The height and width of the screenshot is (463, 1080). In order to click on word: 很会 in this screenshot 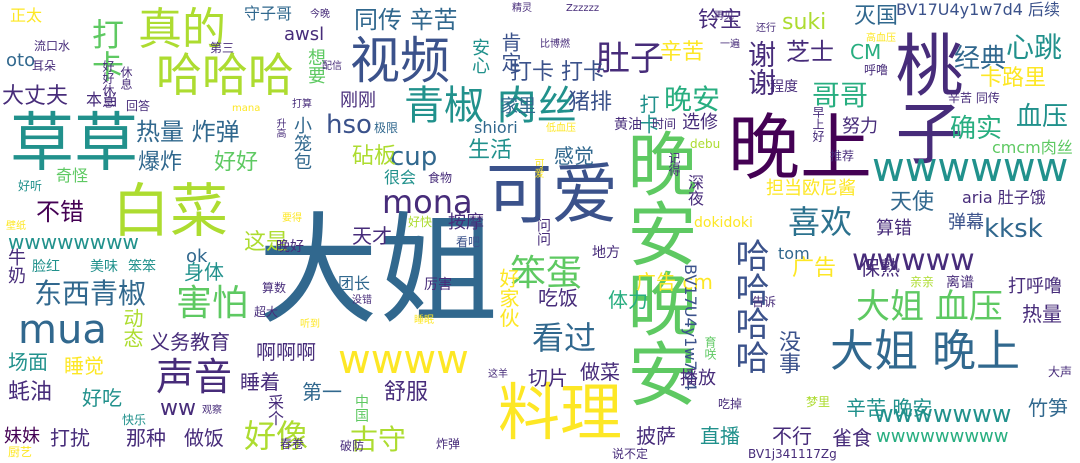, I will do `click(400, 177)`.